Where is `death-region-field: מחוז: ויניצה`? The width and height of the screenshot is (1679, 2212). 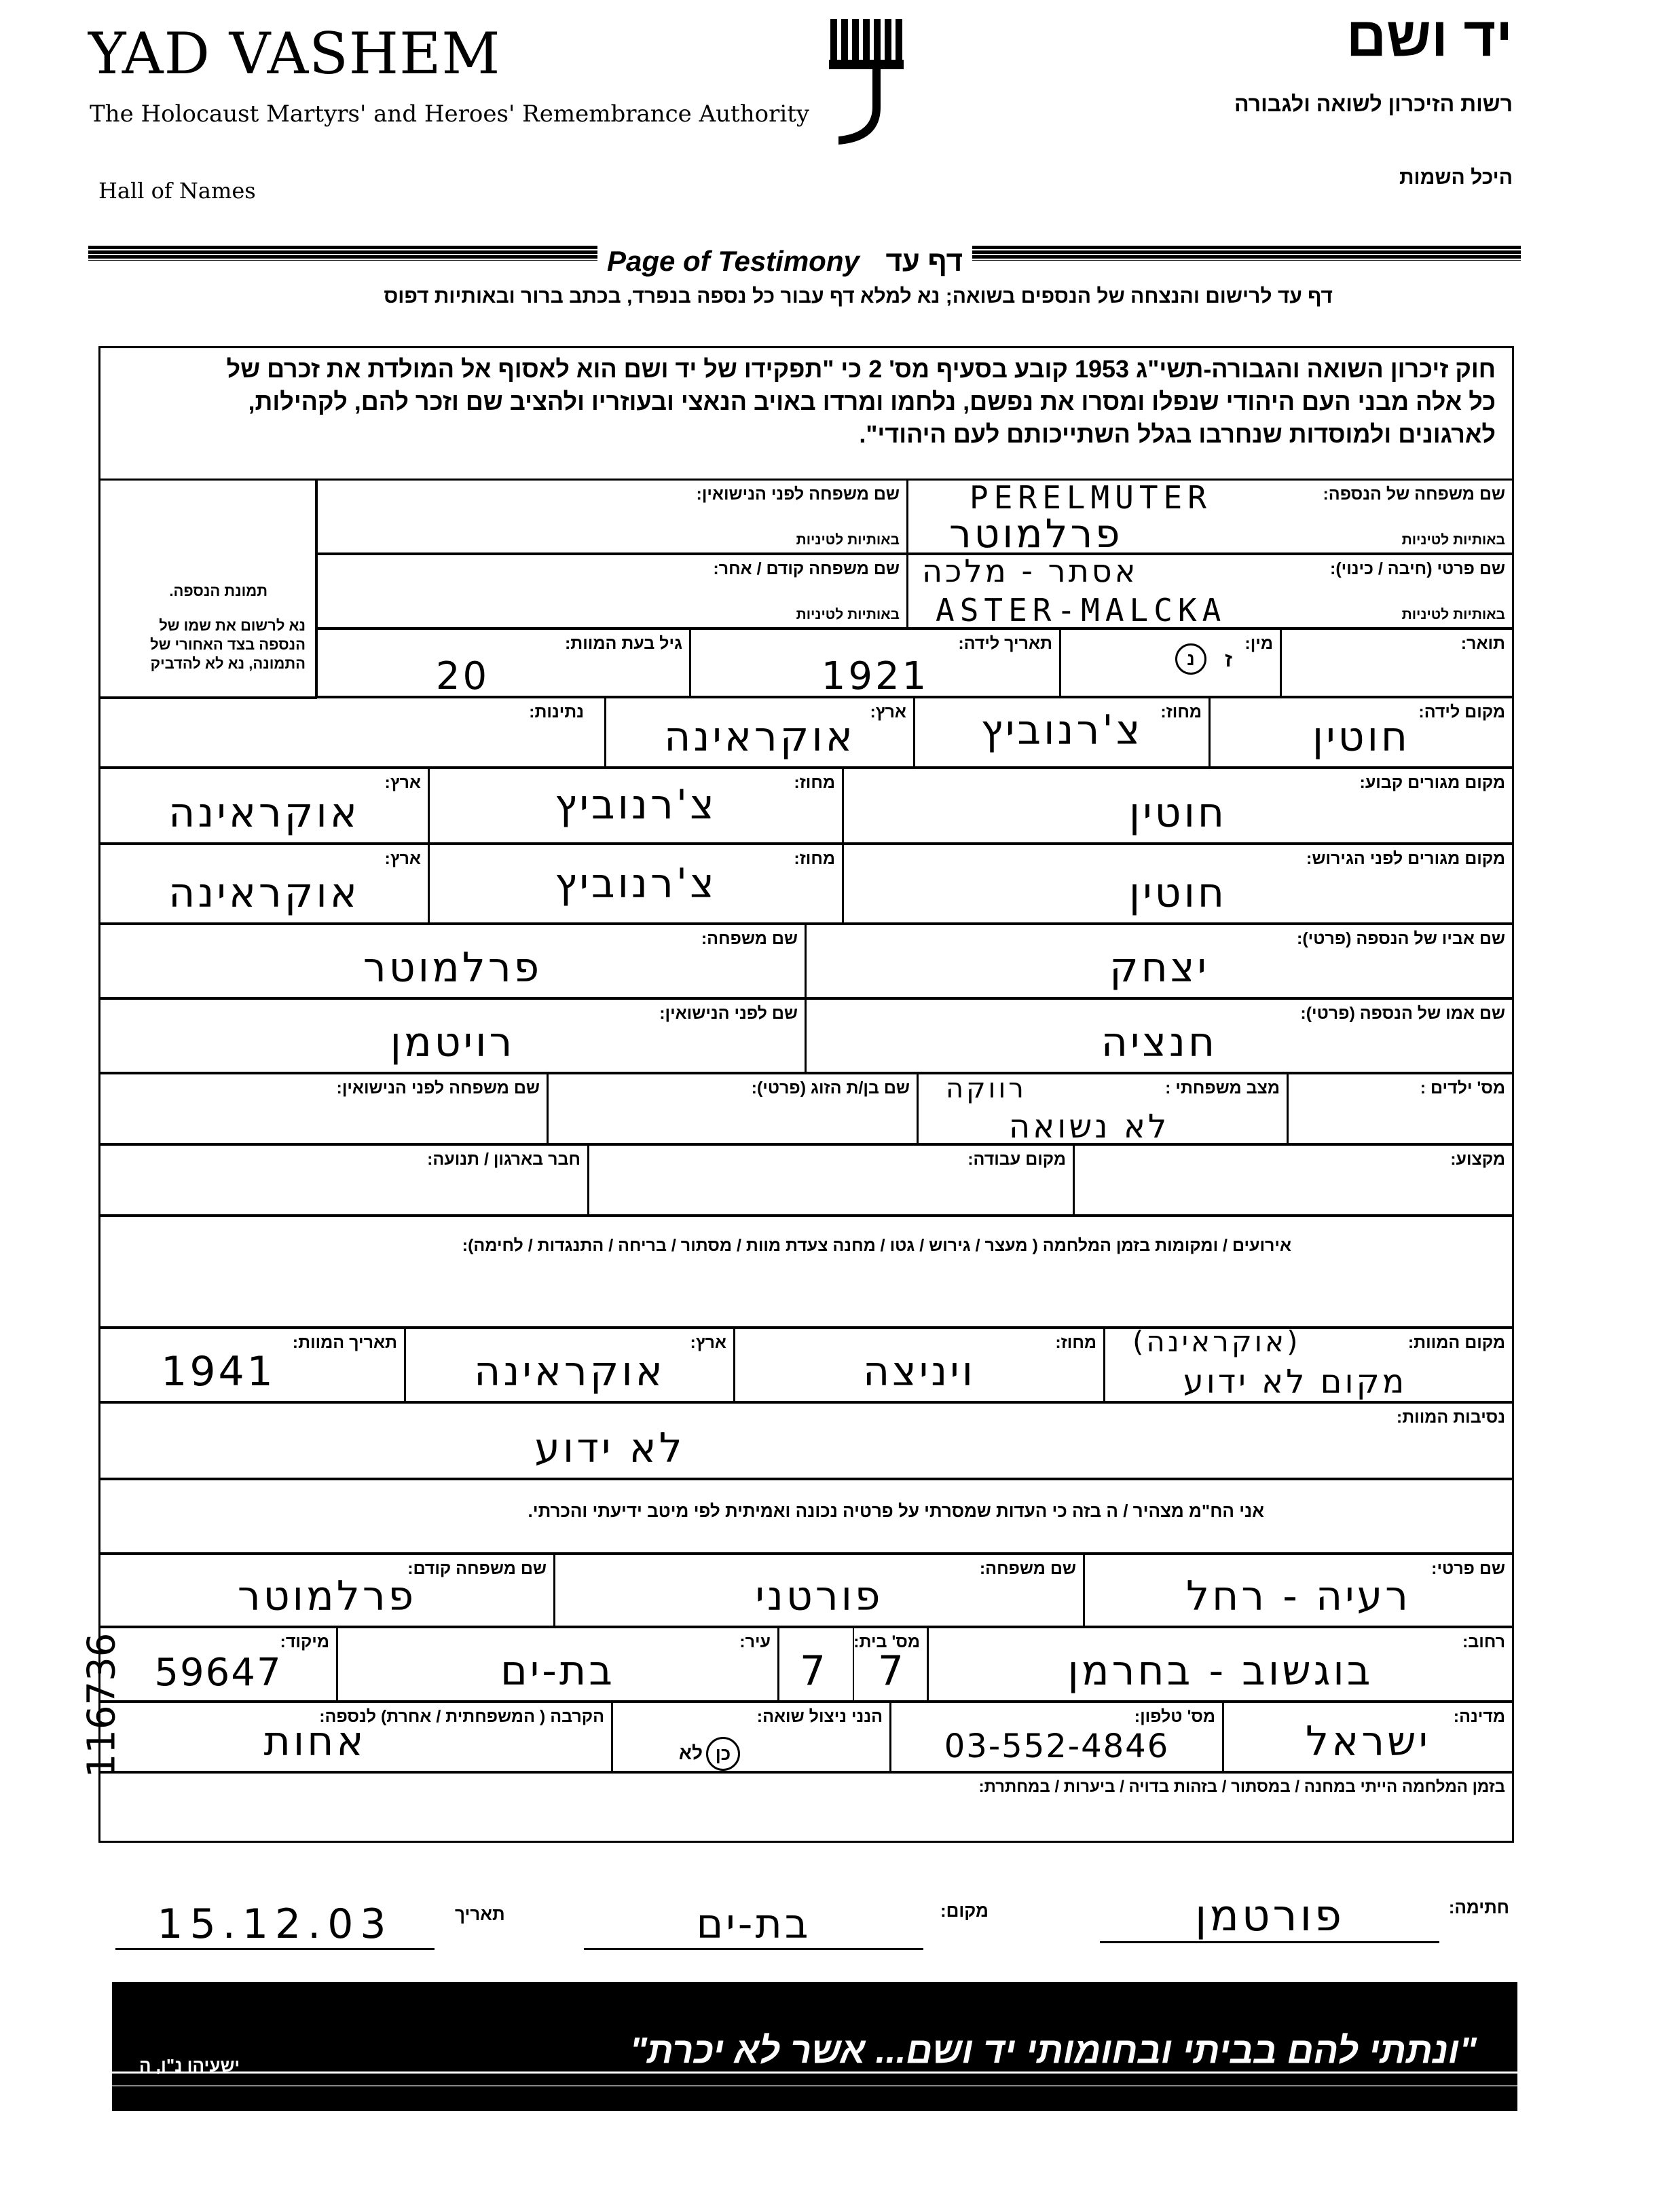
death-region-field: מחוז: ויניצה is located at coordinates (919, 1365).